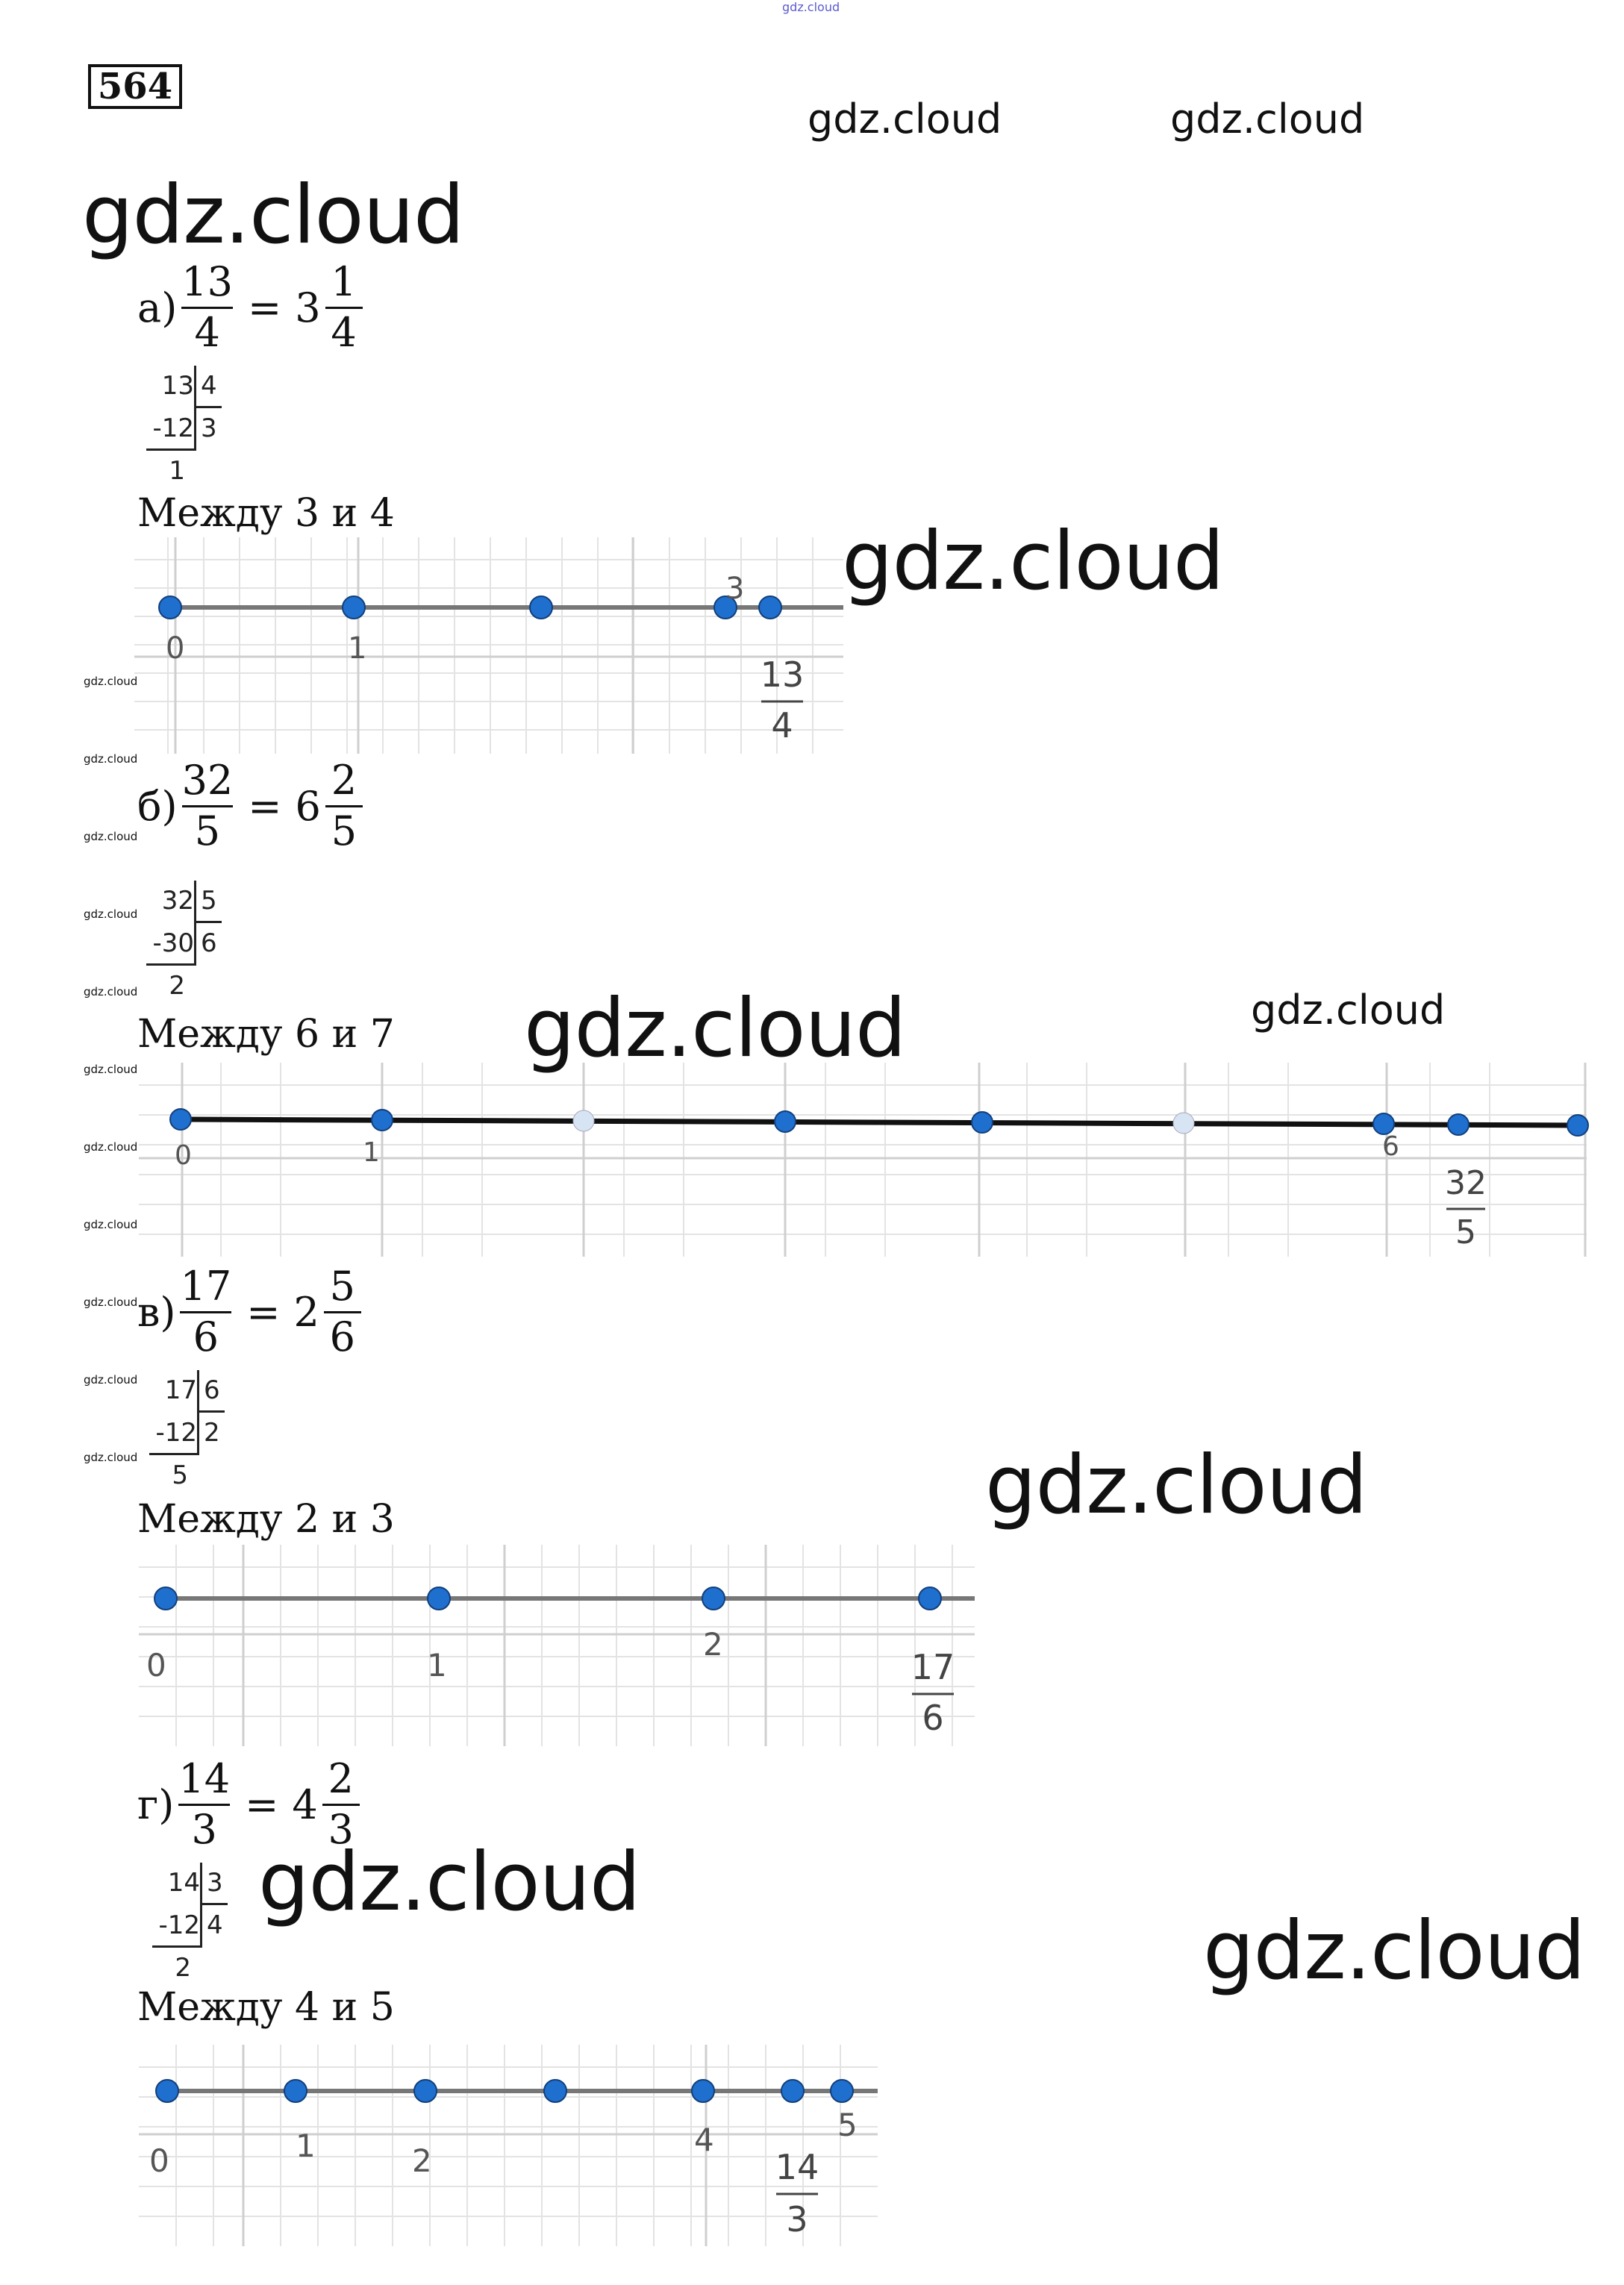 The width and height of the screenshot is (1624, 2285). What do you see at coordinates (177, 471) in the screenshot?
I see `remainder: 1` at bounding box center [177, 471].